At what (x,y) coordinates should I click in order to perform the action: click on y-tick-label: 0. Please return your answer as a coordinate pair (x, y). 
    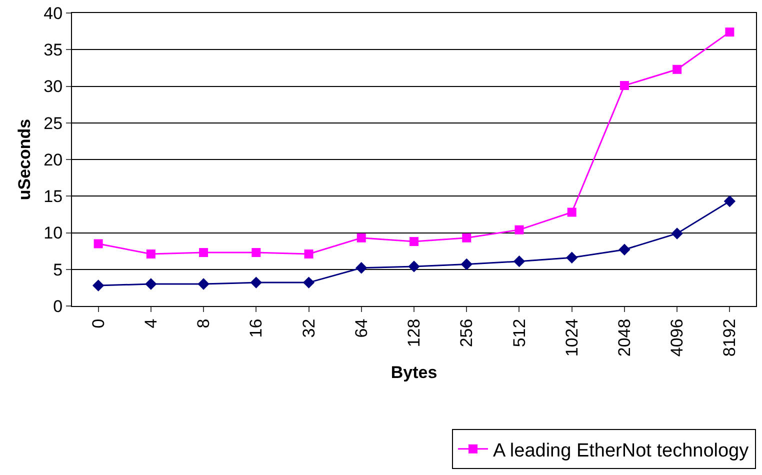
    Looking at the image, I should click on (58, 306).